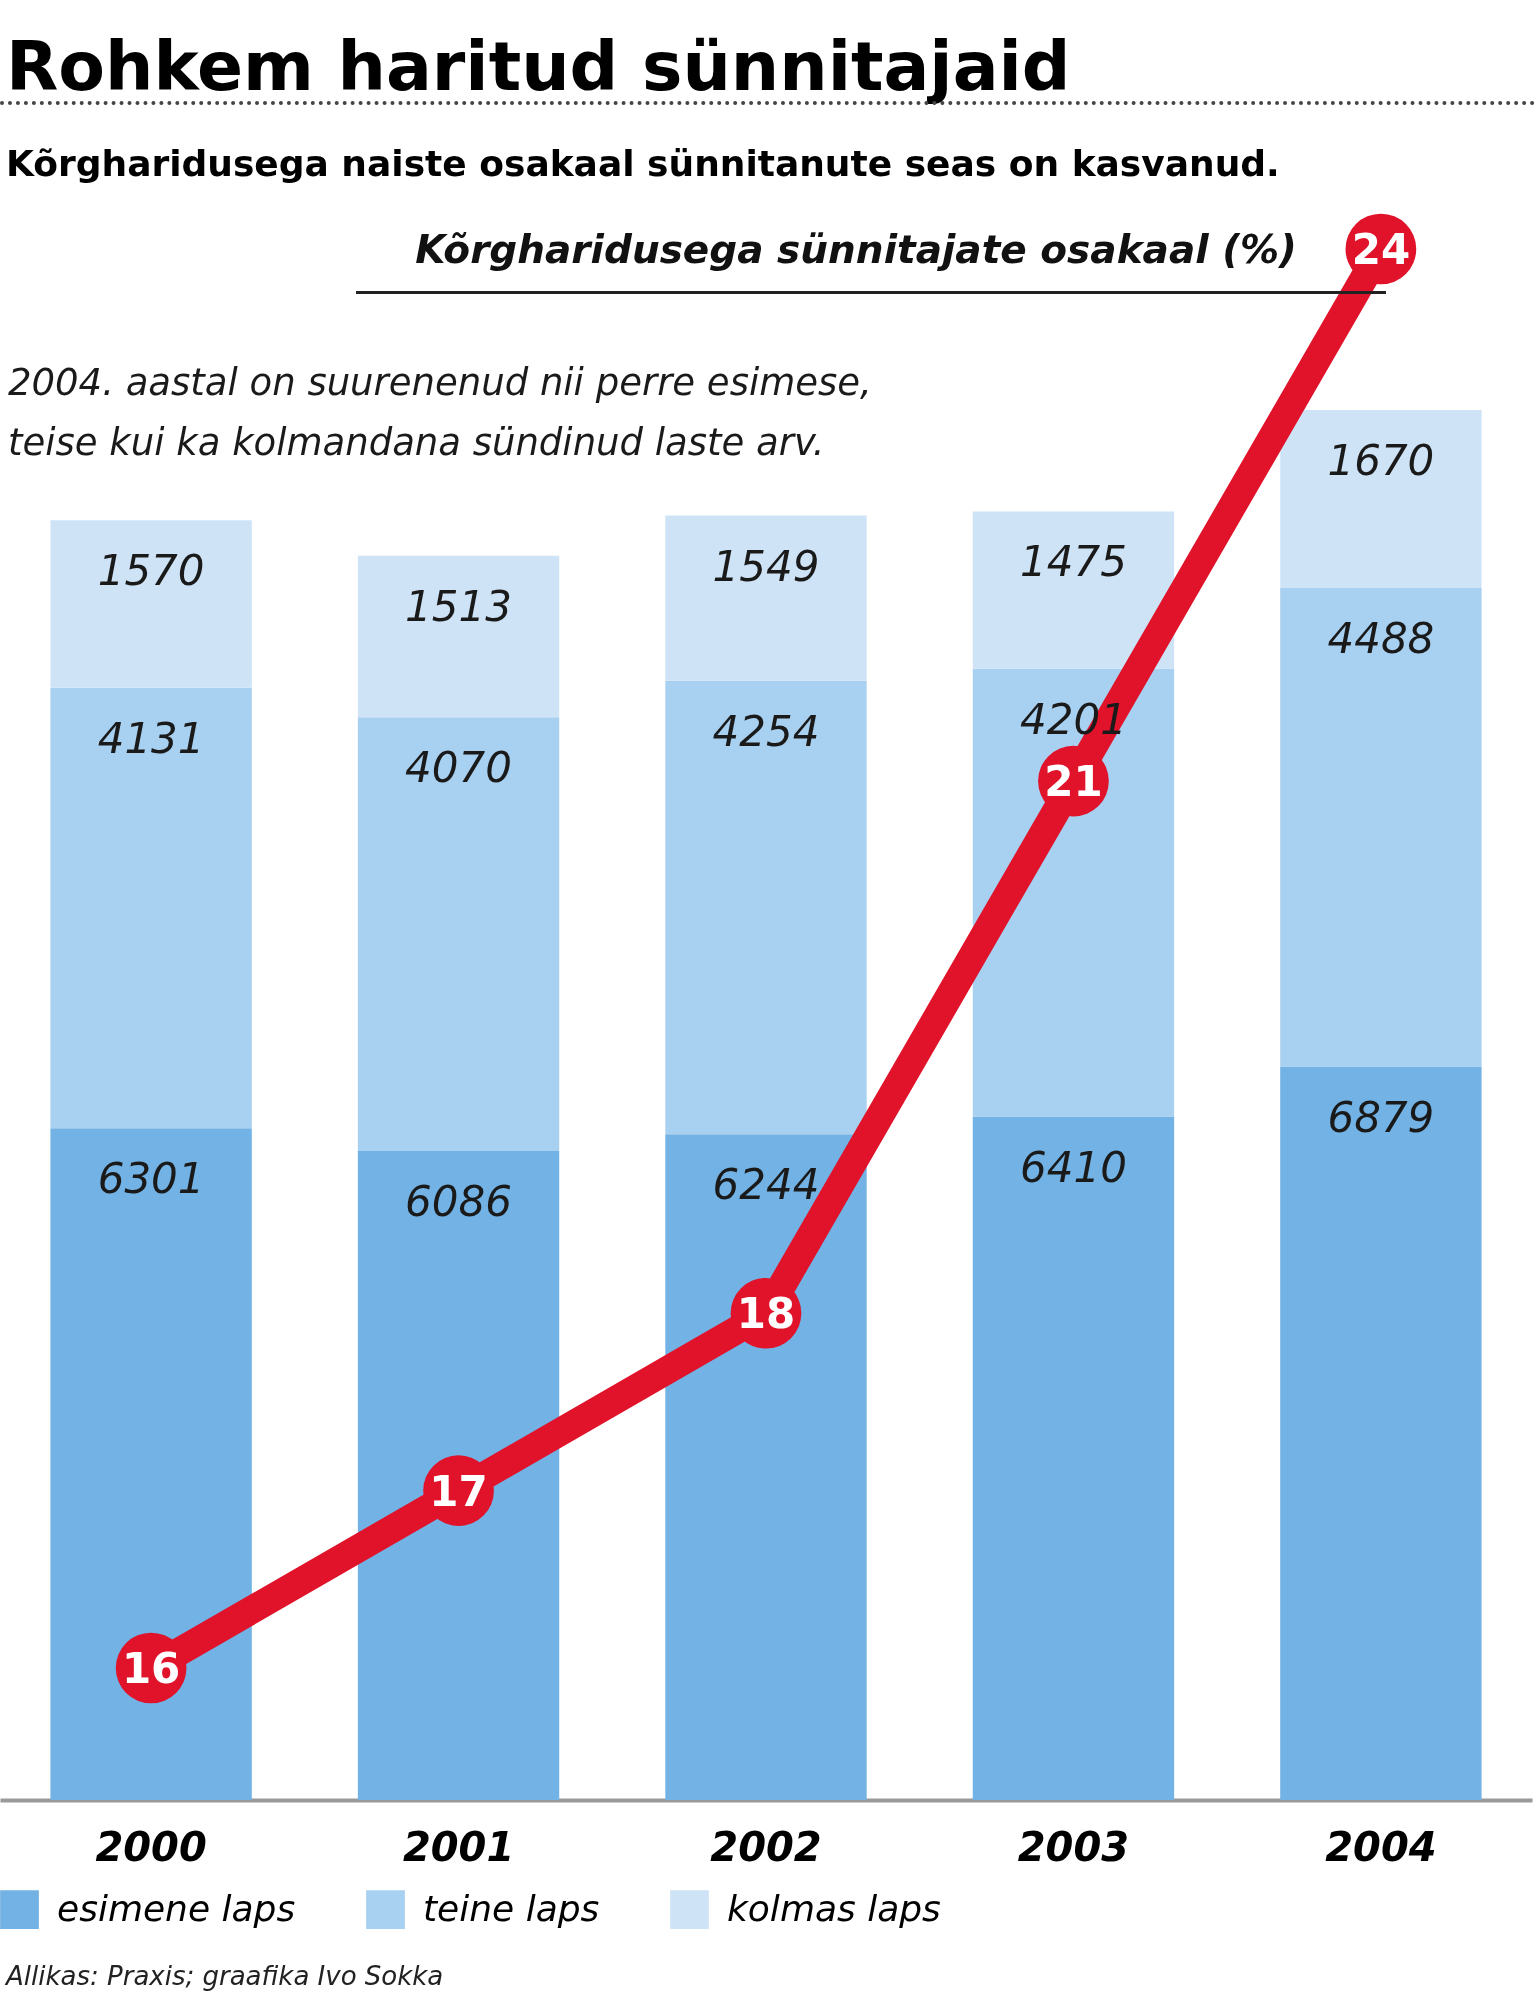  I want to click on data-label: 4131, so click(151, 738).